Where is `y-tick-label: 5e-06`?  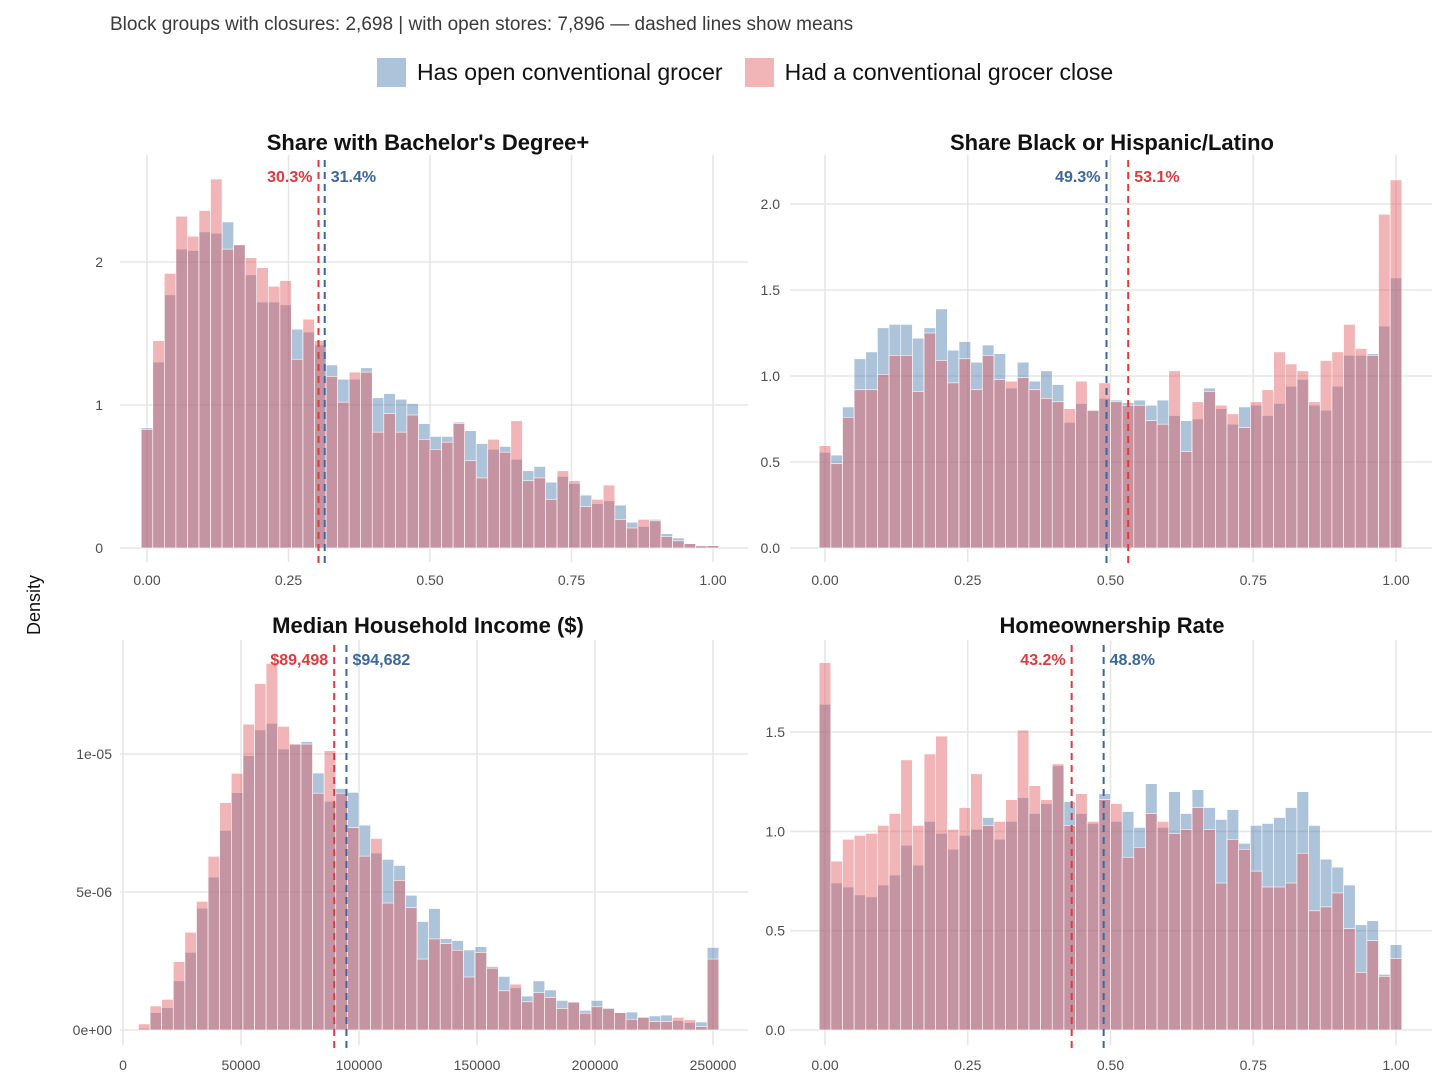 y-tick-label: 5e-06 is located at coordinates (94, 892).